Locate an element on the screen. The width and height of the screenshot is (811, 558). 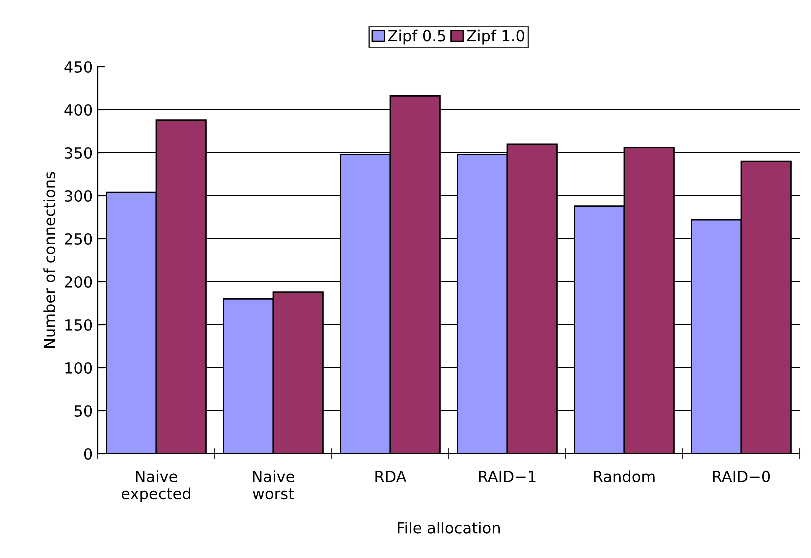
y-tick-label: 250 is located at coordinates (78, 239).